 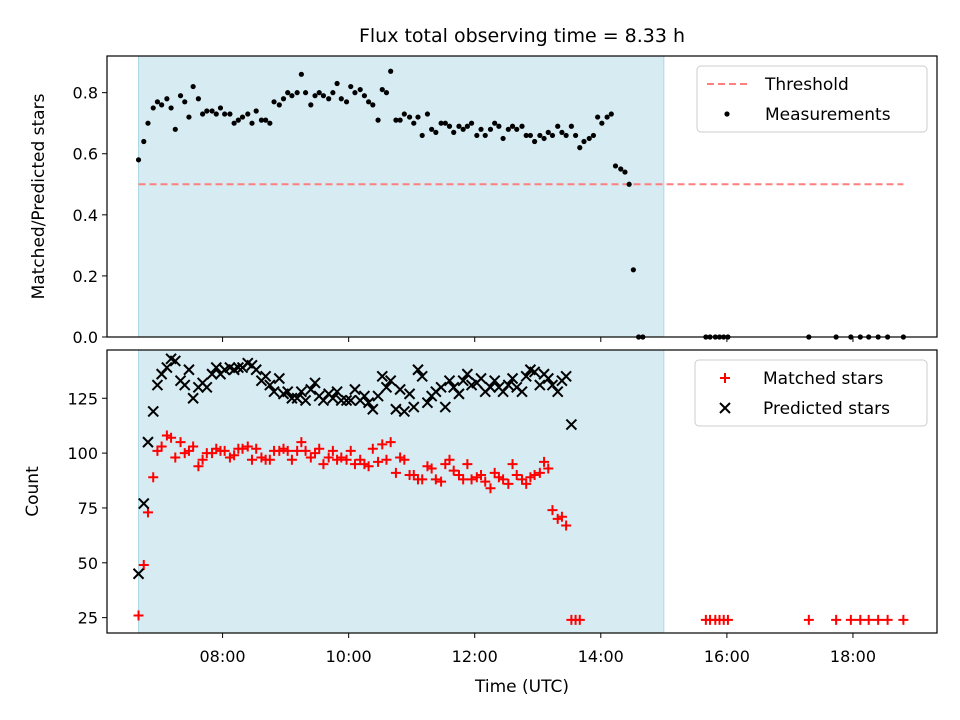 What do you see at coordinates (811, 393) in the screenshot?
I see `count-legend: Matched stars Predicted stars` at bounding box center [811, 393].